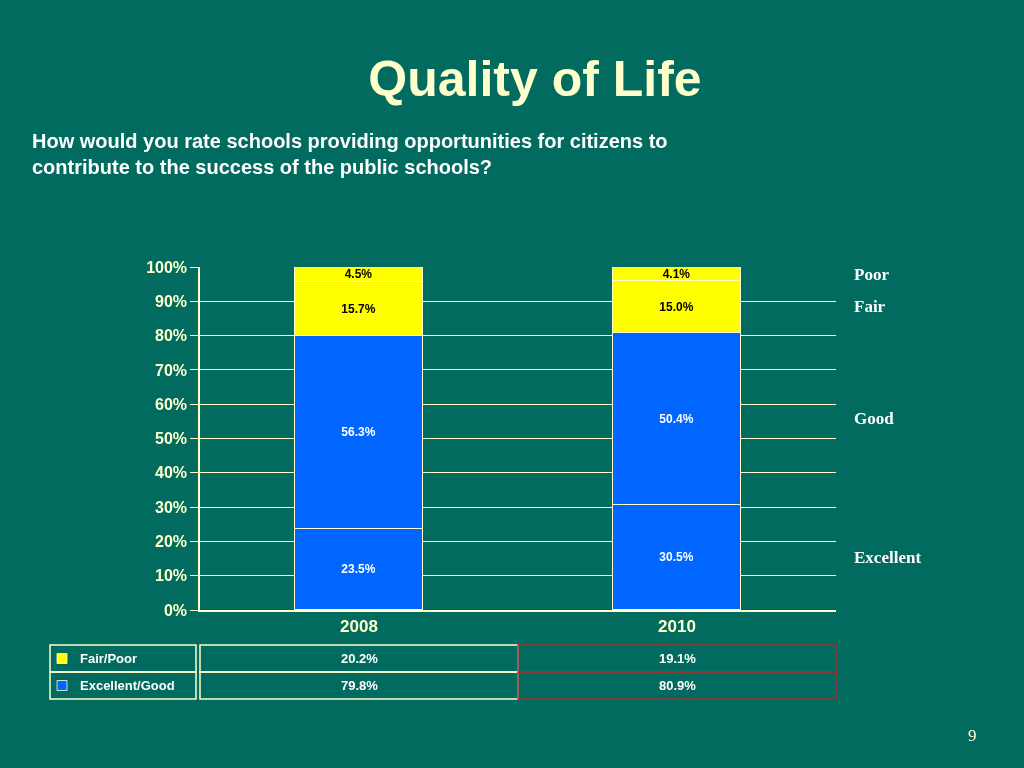 This screenshot has width=1024, height=768. Describe the element at coordinates (972, 735) in the screenshot. I see `text: 9` at that location.